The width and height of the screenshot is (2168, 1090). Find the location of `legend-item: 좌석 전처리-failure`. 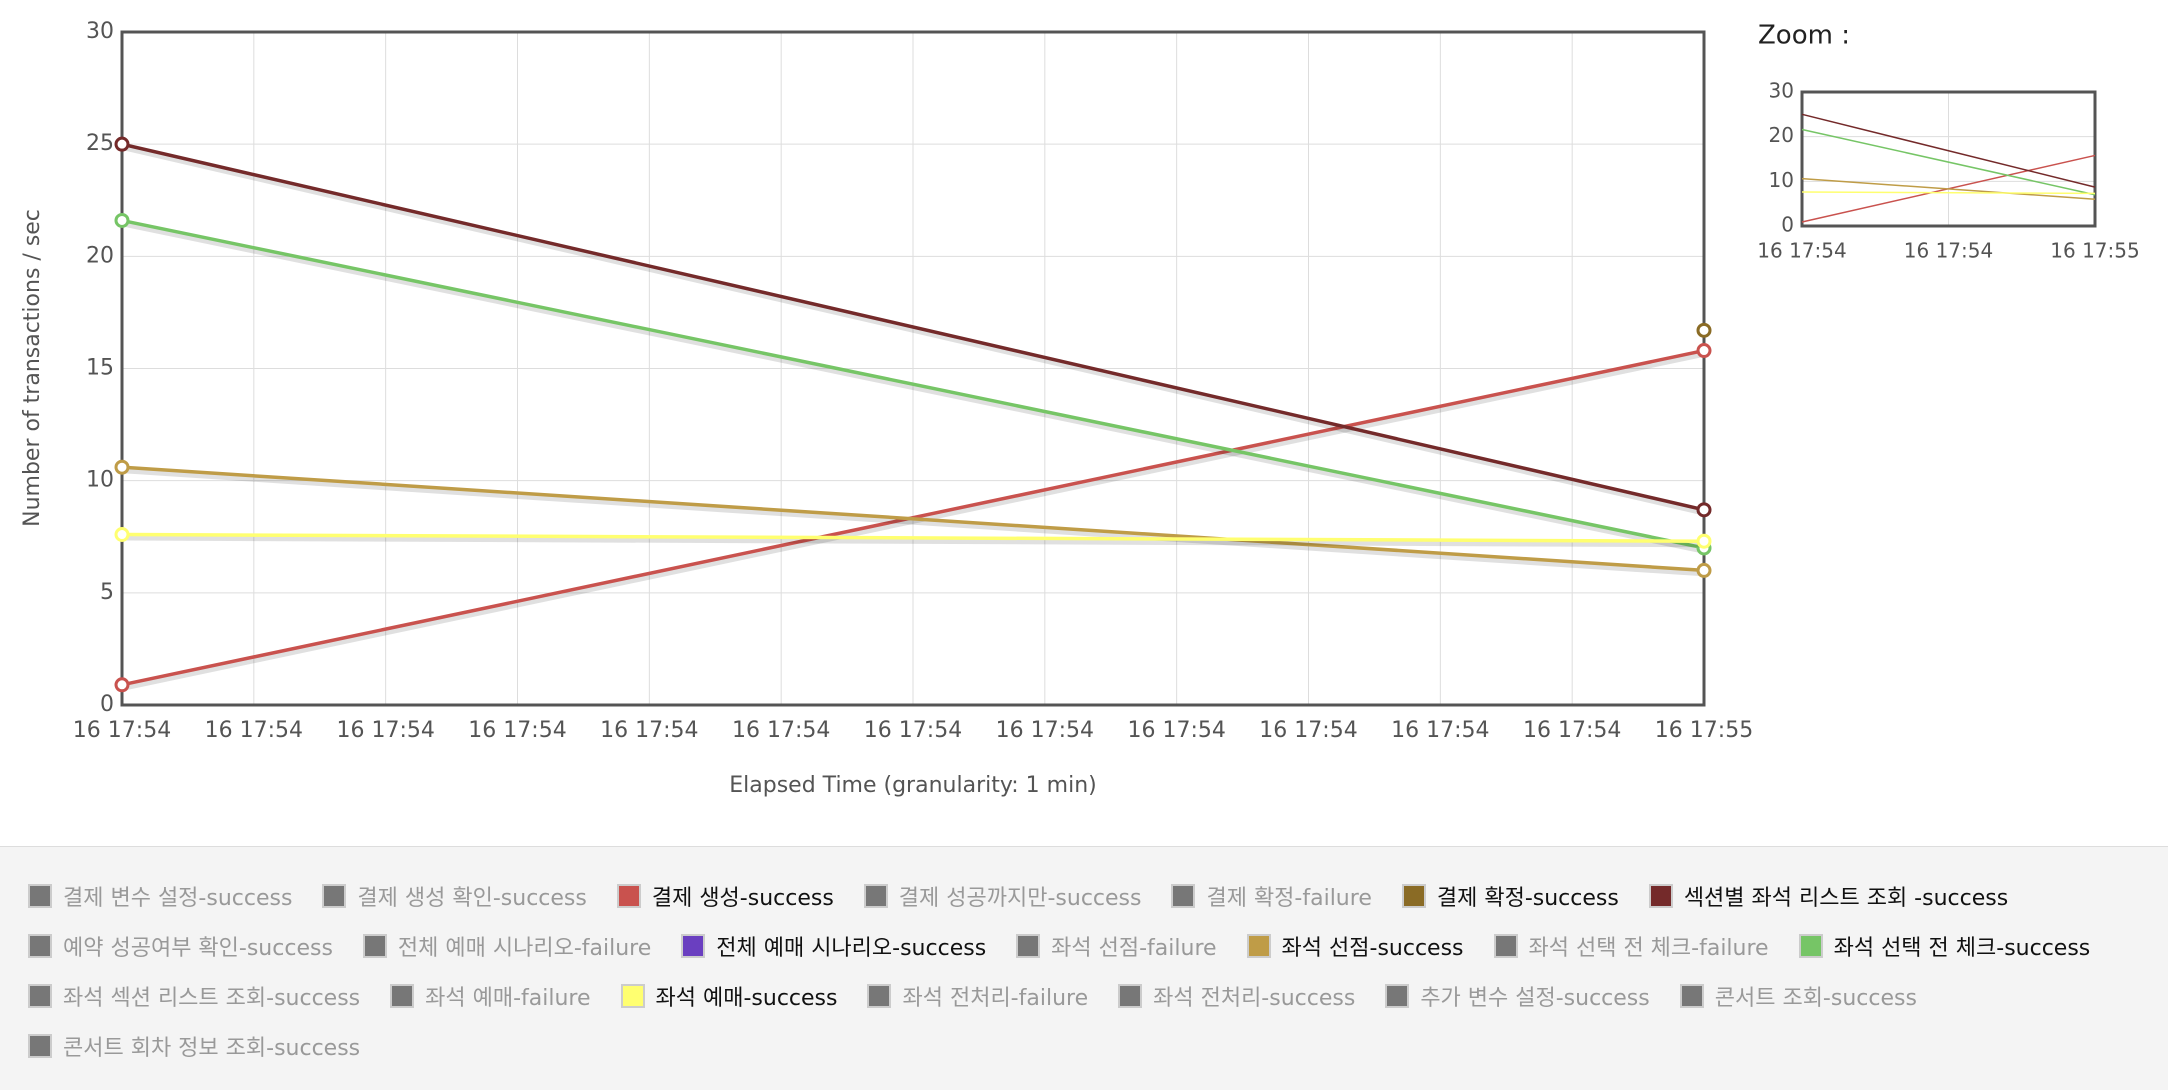

legend-item: 좌석 전처리-failure is located at coordinates (977, 996).